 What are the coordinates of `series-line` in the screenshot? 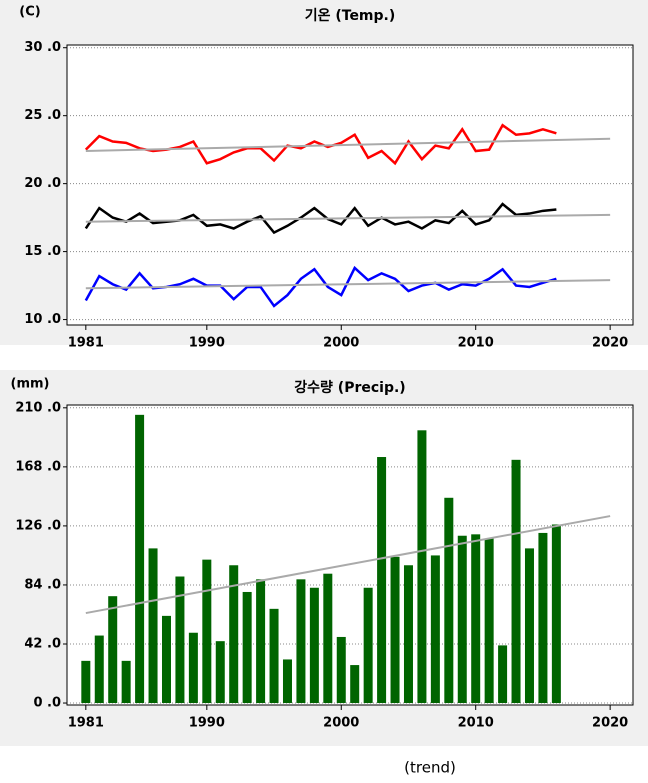 It's located at (320, 218).